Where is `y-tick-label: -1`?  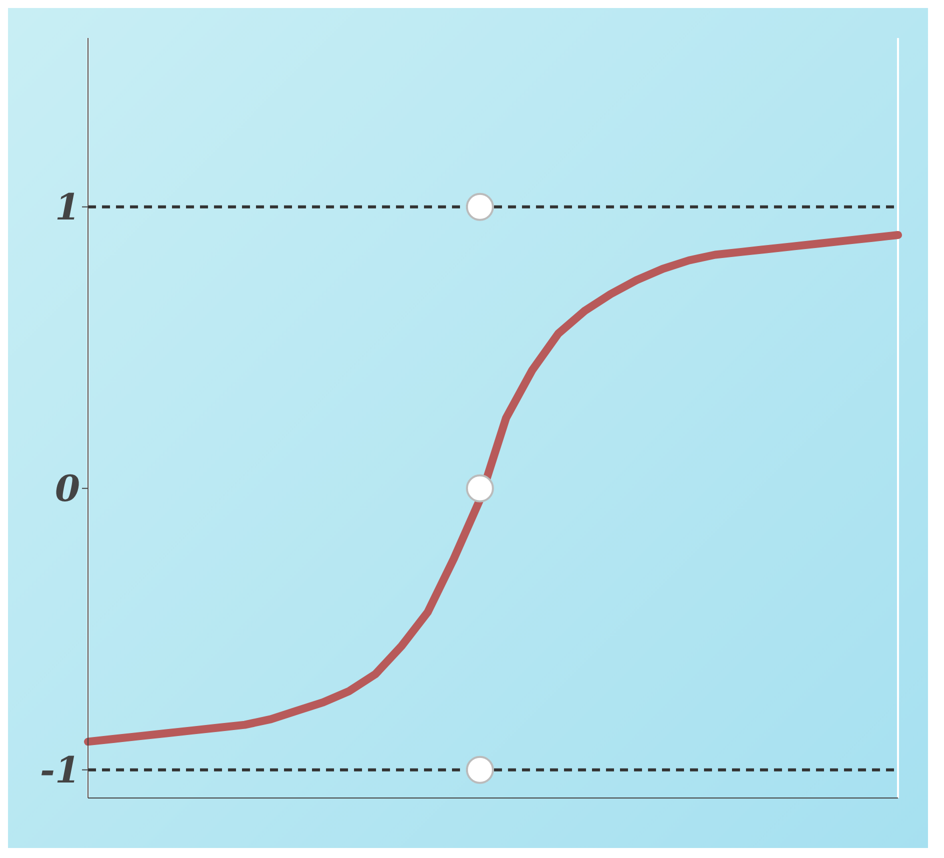 y-tick-label: -1 is located at coordinates (60, 771).